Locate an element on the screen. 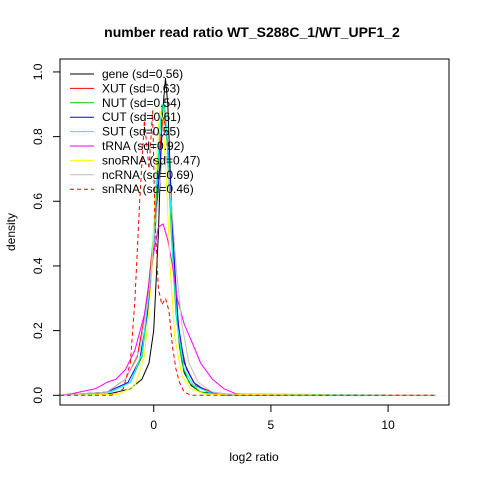 The image size is (480, 480). x-tick-label: 5 is located at coordinates (271, 425).